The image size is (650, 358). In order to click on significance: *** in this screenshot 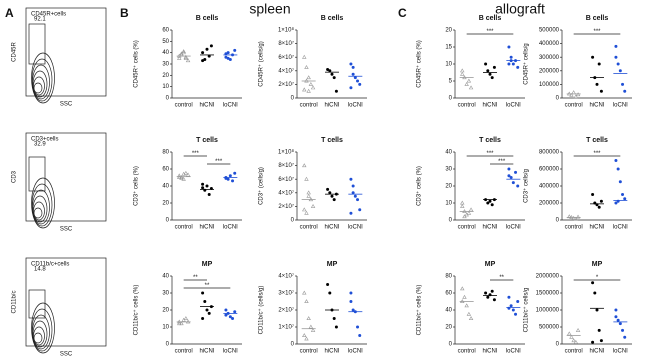, I will do `click(490, 32)`.